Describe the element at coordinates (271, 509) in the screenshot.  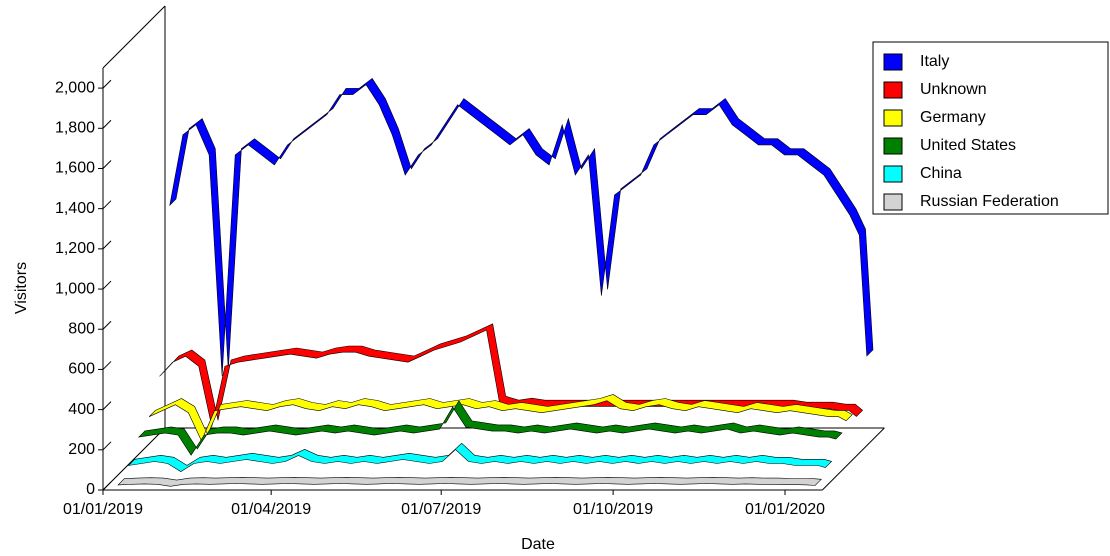
I see `x-tick-label: 01/04/2019` at that location.